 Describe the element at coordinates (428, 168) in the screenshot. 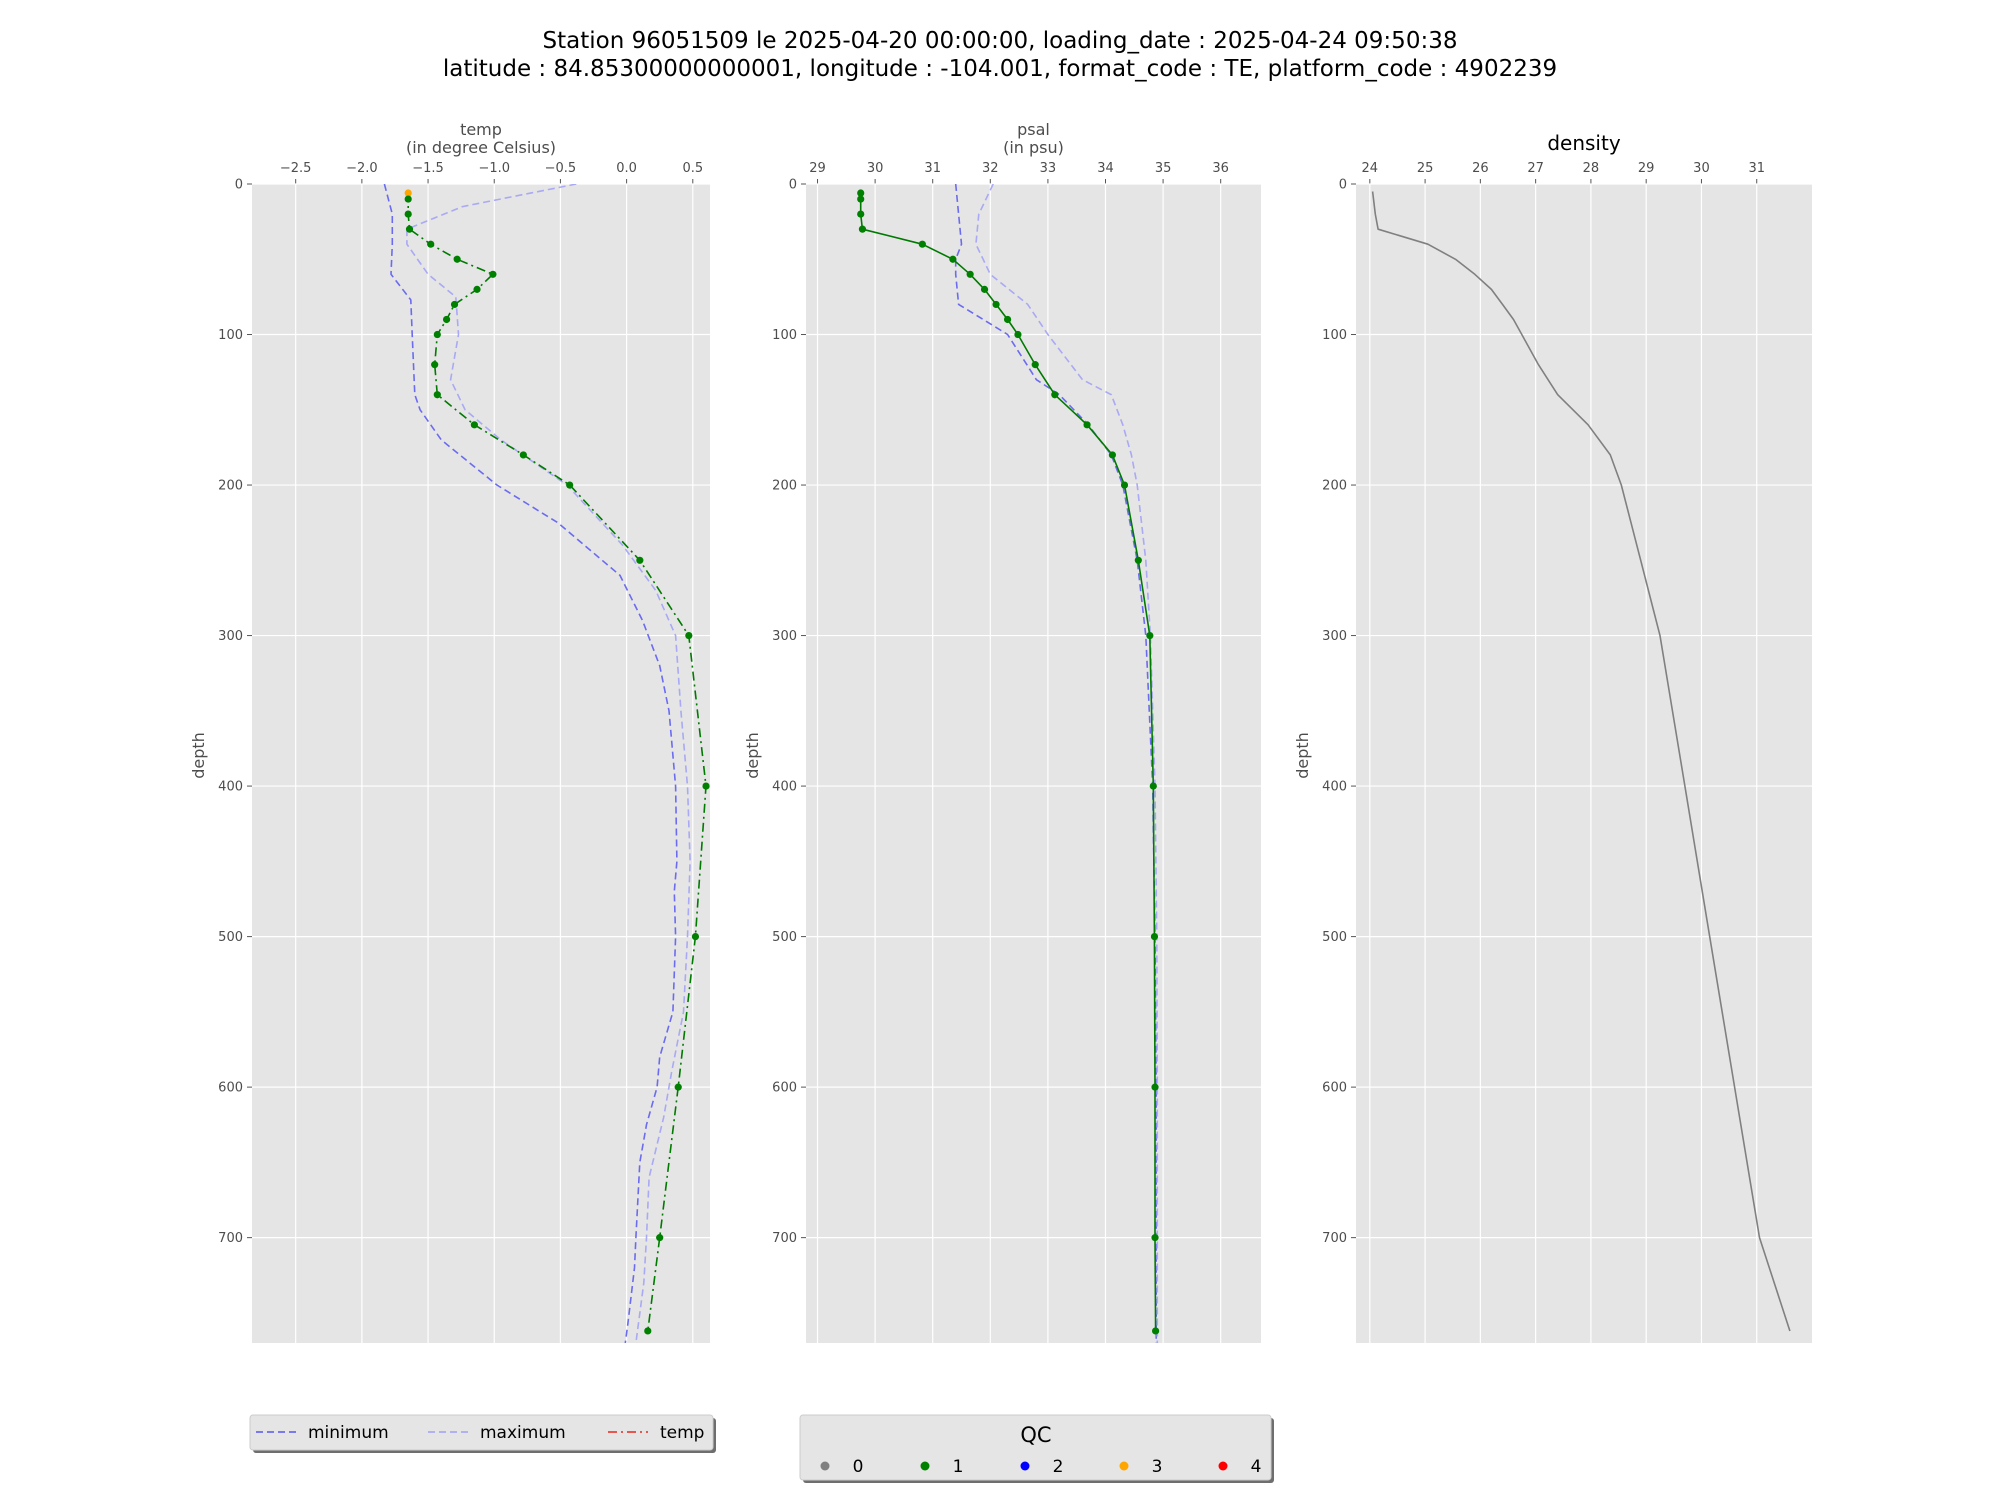

I see `x-tick-label: −1.5` at that location.